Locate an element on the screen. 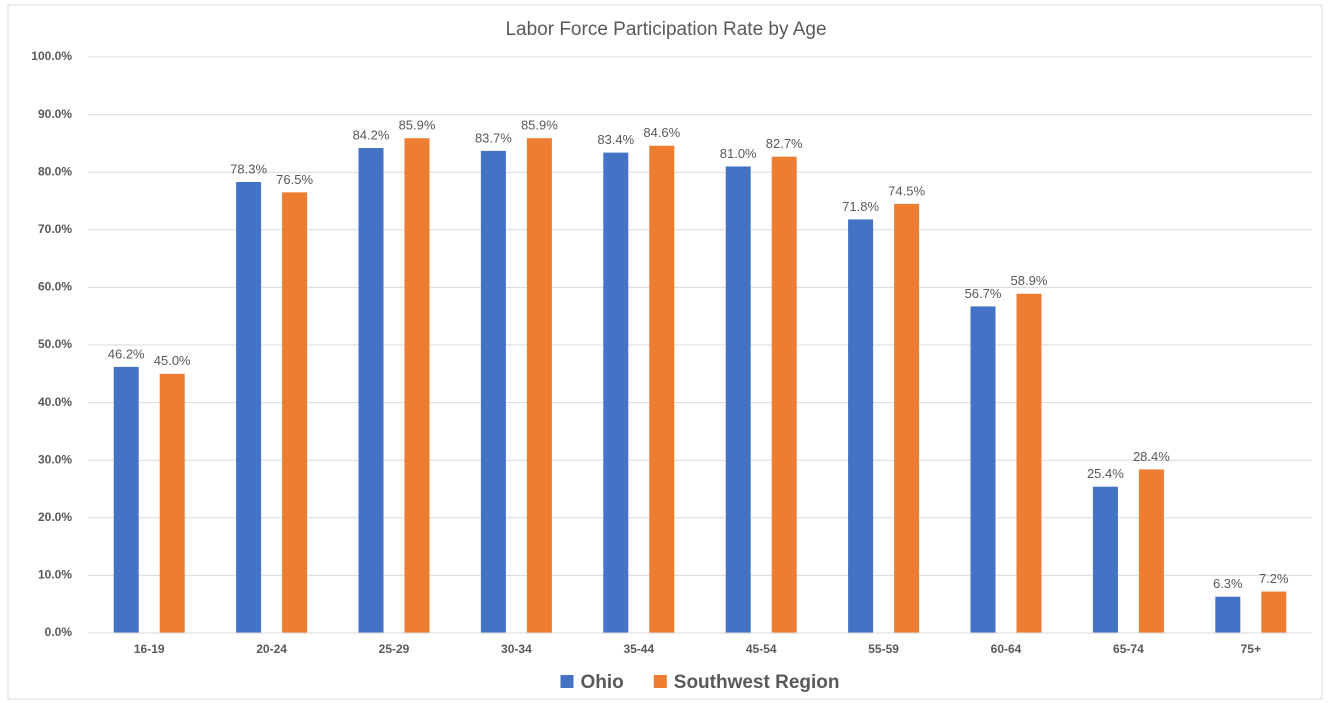 Image resolution: width=1331 pixels, height=703 pixels. data-label: 84.6% is located at coordinates (661, 132).